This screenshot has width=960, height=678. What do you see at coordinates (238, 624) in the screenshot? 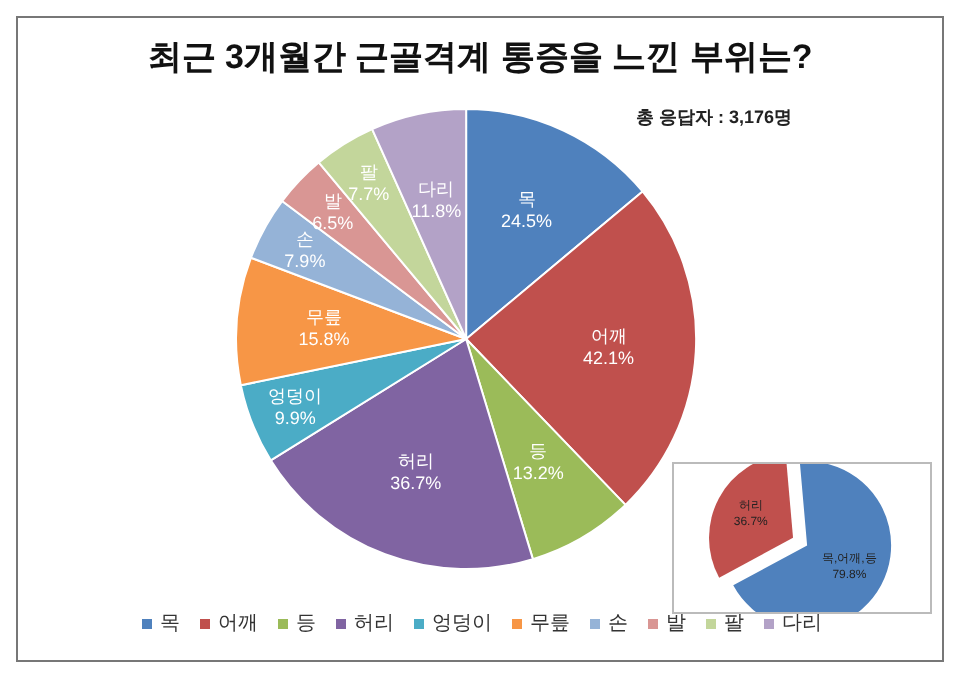
I see `legend-label: 어깨` at bounding box center [238, 624].